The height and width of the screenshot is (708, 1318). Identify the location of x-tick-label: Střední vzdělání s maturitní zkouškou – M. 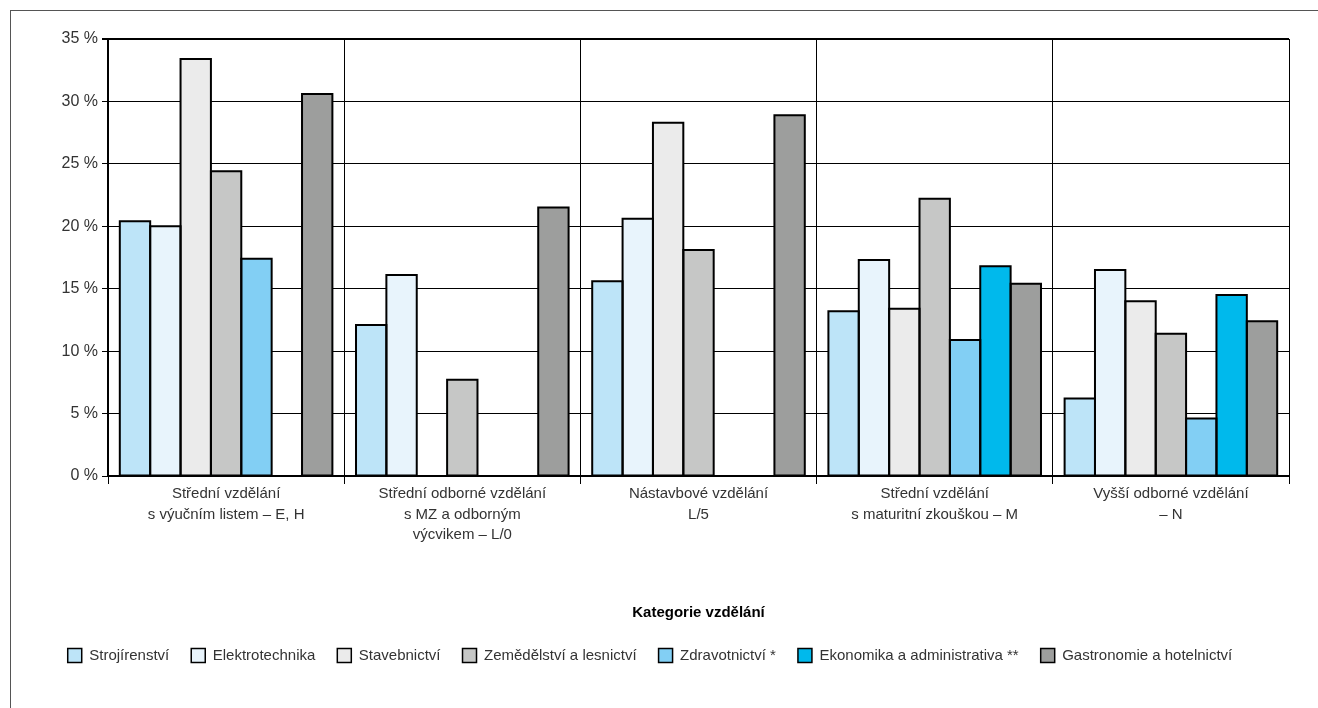
(935, 503).